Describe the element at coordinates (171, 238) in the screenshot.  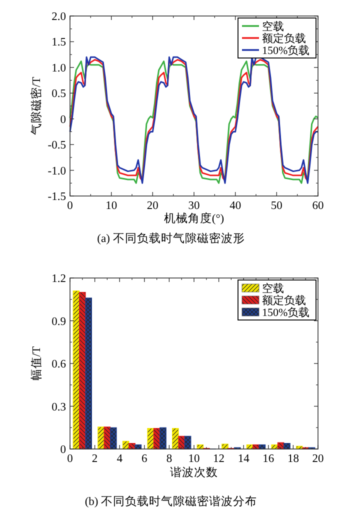
I see `text: (a) 不同负载时气隙磁密波形` at that location.